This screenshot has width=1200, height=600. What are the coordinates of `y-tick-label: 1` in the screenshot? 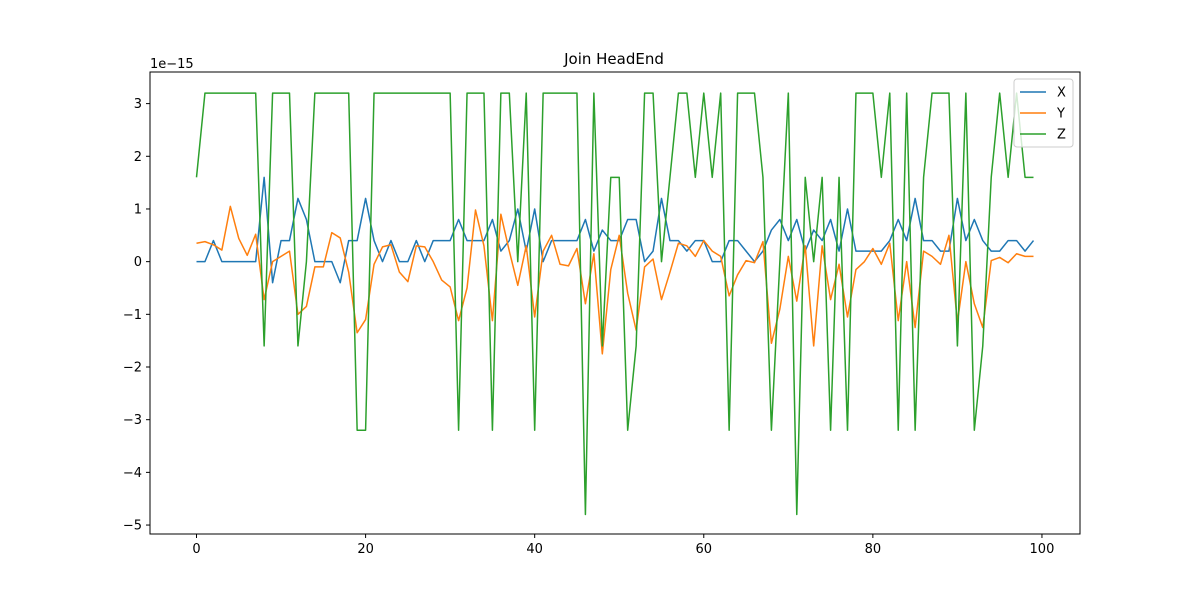 It's located at (138, 209).